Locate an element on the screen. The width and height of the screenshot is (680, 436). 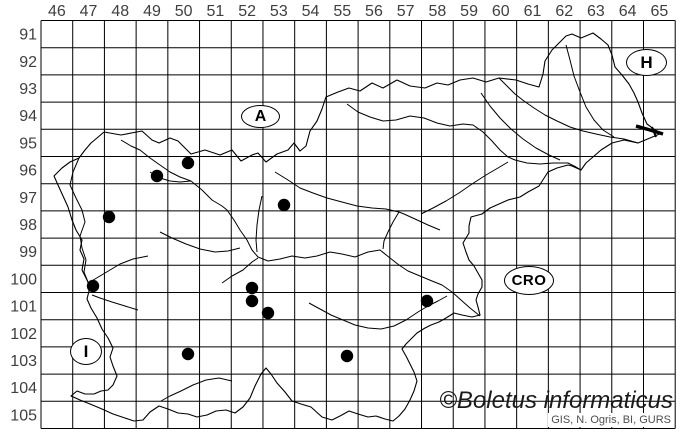
column-label: 53 is located at coordinates (279, 11).